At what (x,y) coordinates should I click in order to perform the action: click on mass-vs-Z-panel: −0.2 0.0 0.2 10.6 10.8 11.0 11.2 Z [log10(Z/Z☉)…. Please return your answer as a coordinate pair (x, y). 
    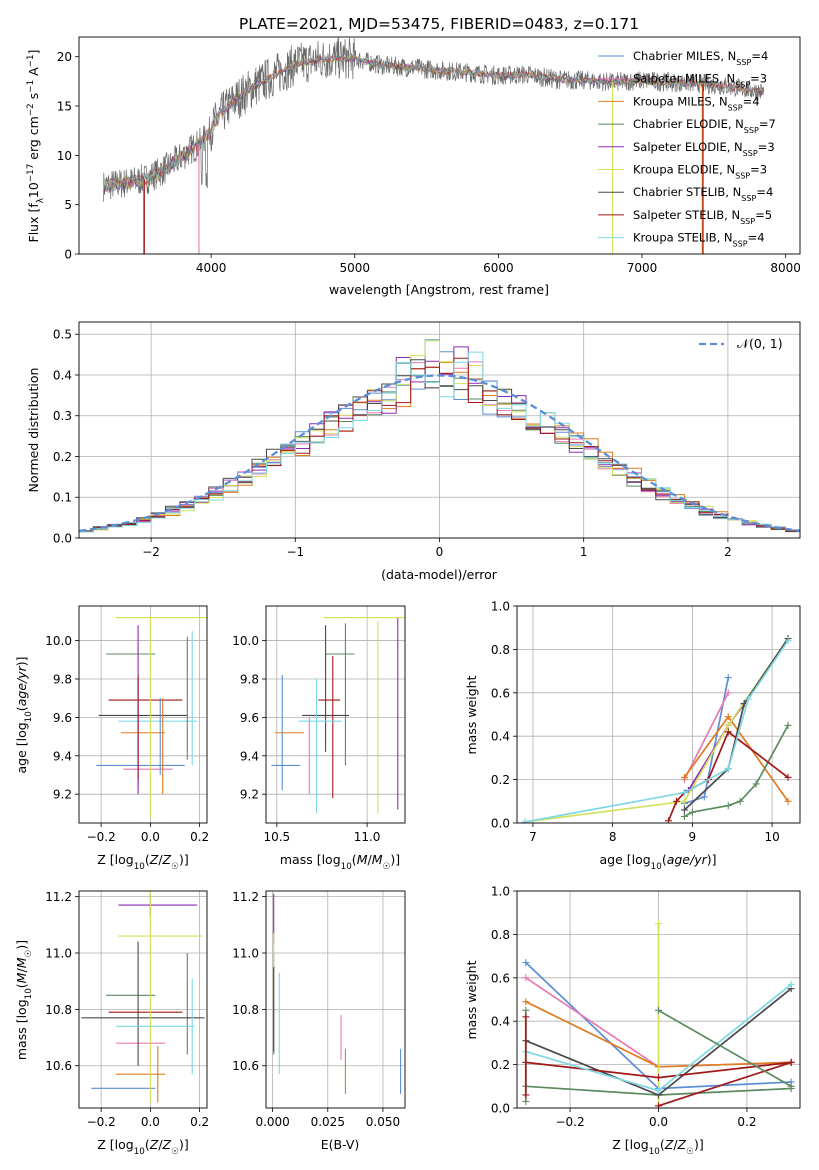
    Looking at the image, I should click on (111, 1023).